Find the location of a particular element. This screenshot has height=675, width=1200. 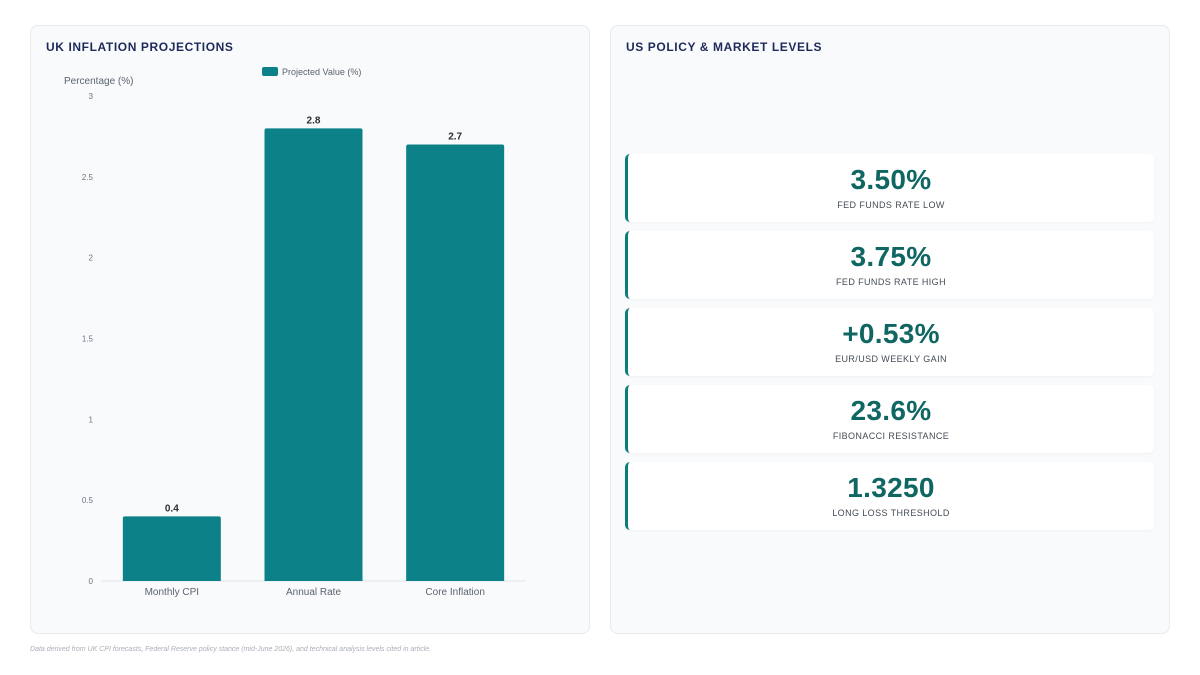

kpi-label: EUR/USD WEEKLY GAIN is located at coordinates (891, 359).